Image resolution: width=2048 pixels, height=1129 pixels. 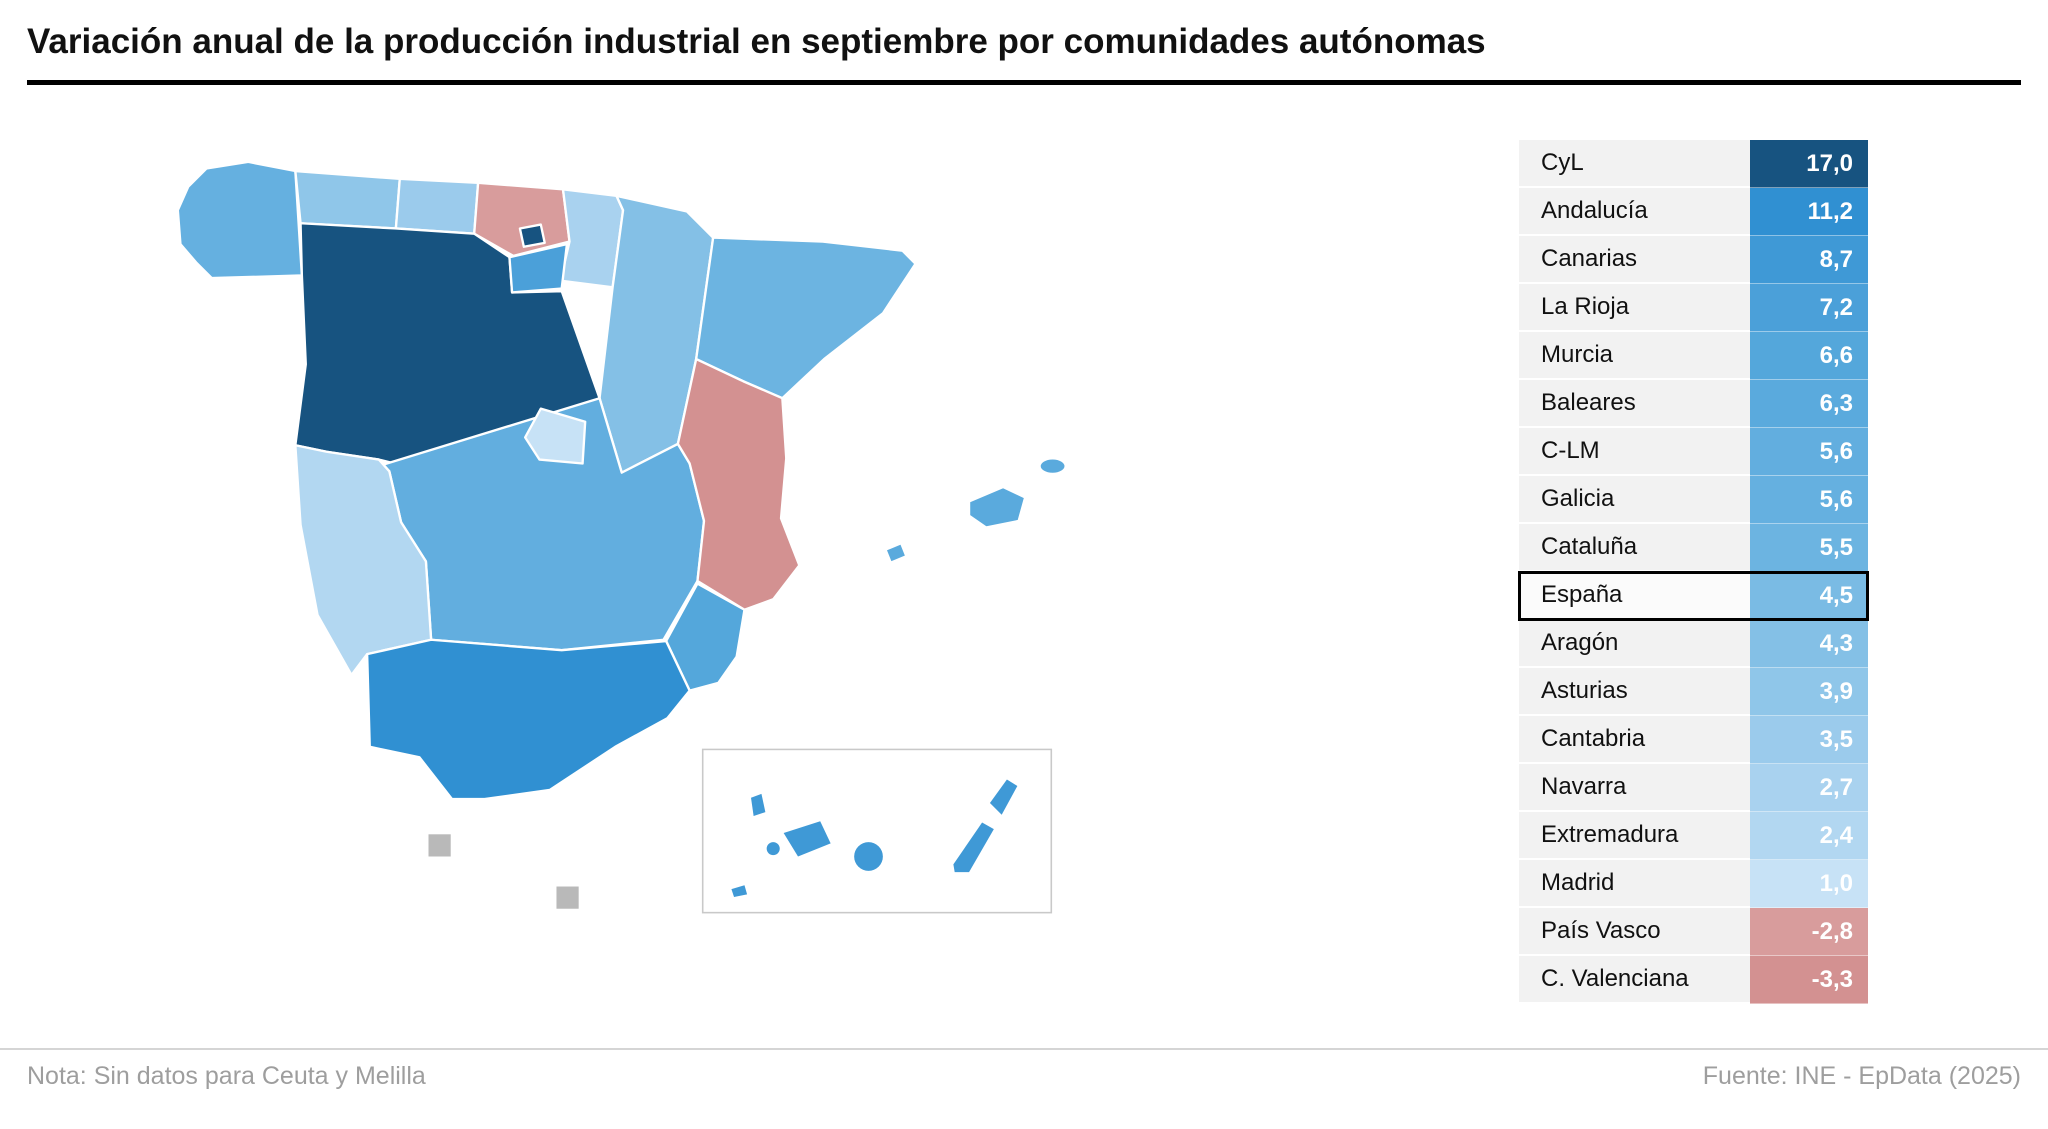 I want to click on region-value: 6,3, so click(x=1809, y=404).